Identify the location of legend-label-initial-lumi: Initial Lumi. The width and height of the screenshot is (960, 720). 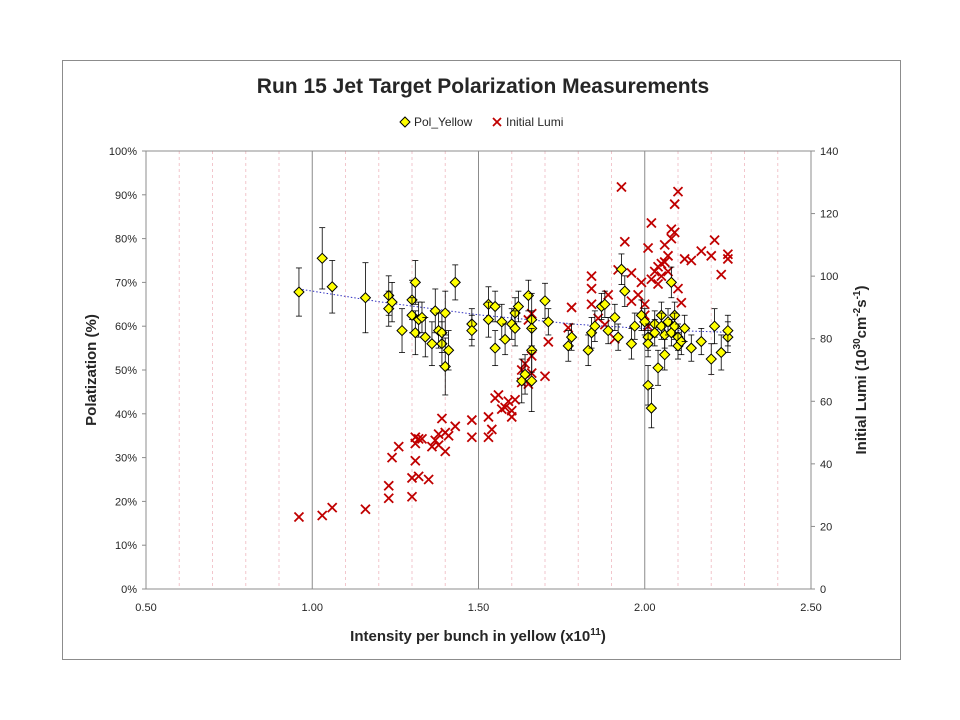
(534, 122).